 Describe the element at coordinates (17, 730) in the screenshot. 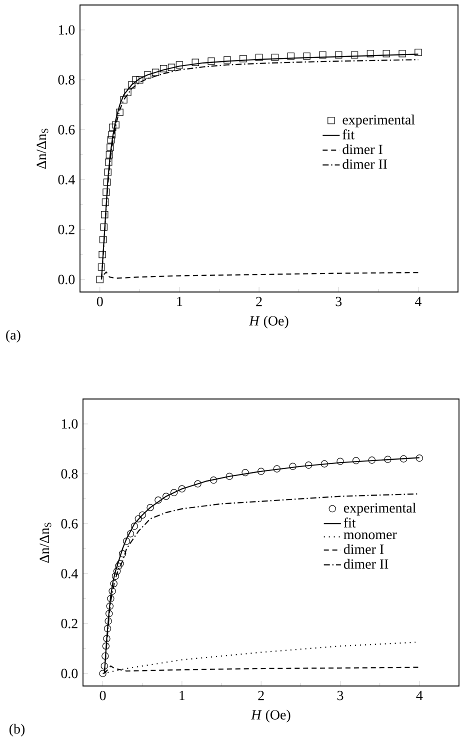

I see `text: (b)` at that location.